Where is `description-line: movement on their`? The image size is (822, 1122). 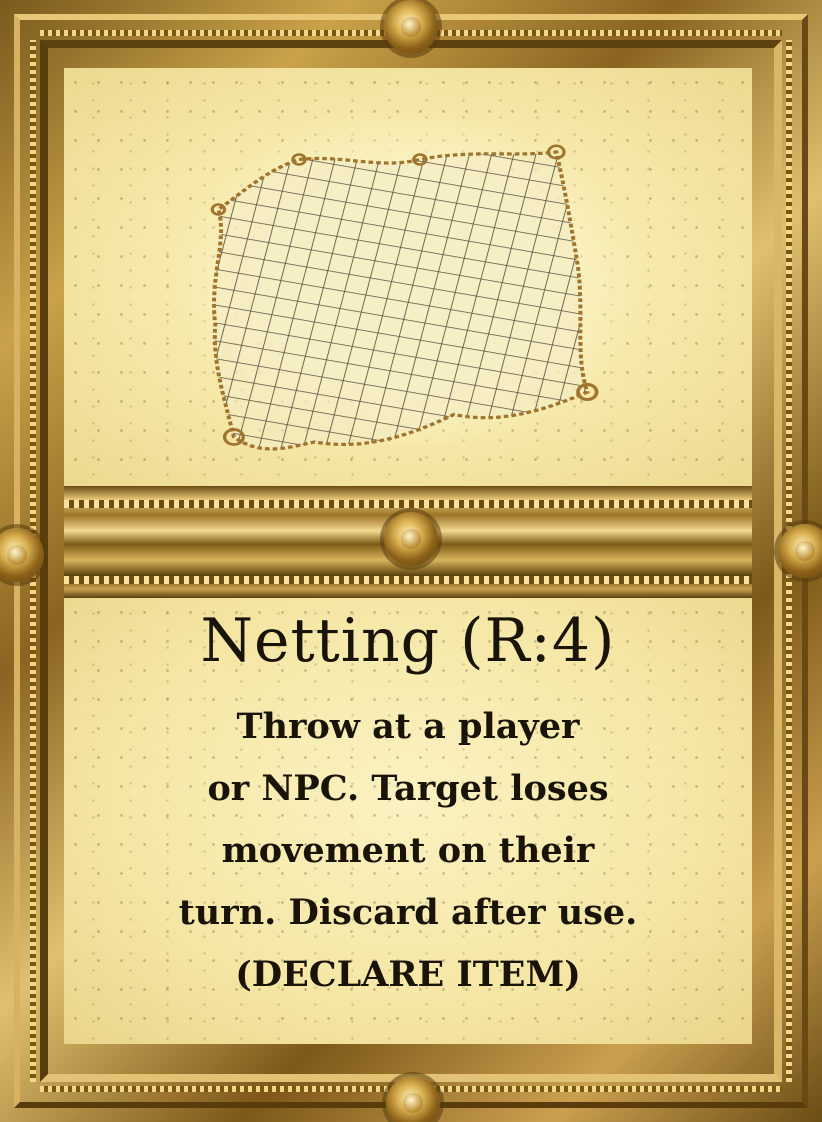 description-line: movement on their is located at coordinates (408, 850).